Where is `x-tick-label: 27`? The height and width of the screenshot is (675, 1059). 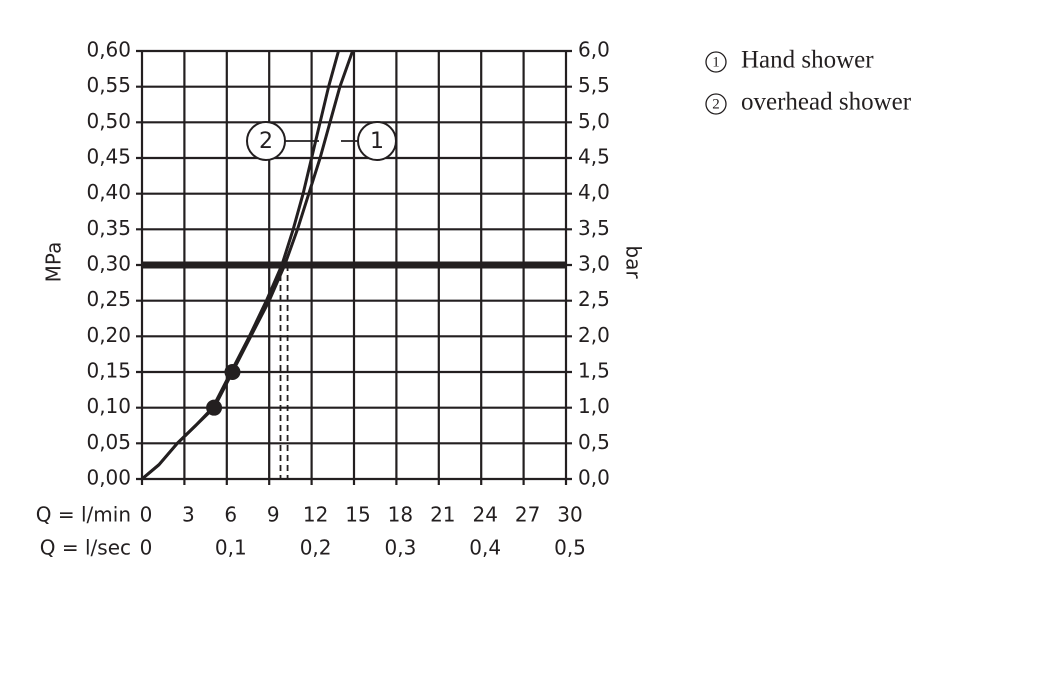 x-tick-label: 27 is located at coordinates (527, 515).